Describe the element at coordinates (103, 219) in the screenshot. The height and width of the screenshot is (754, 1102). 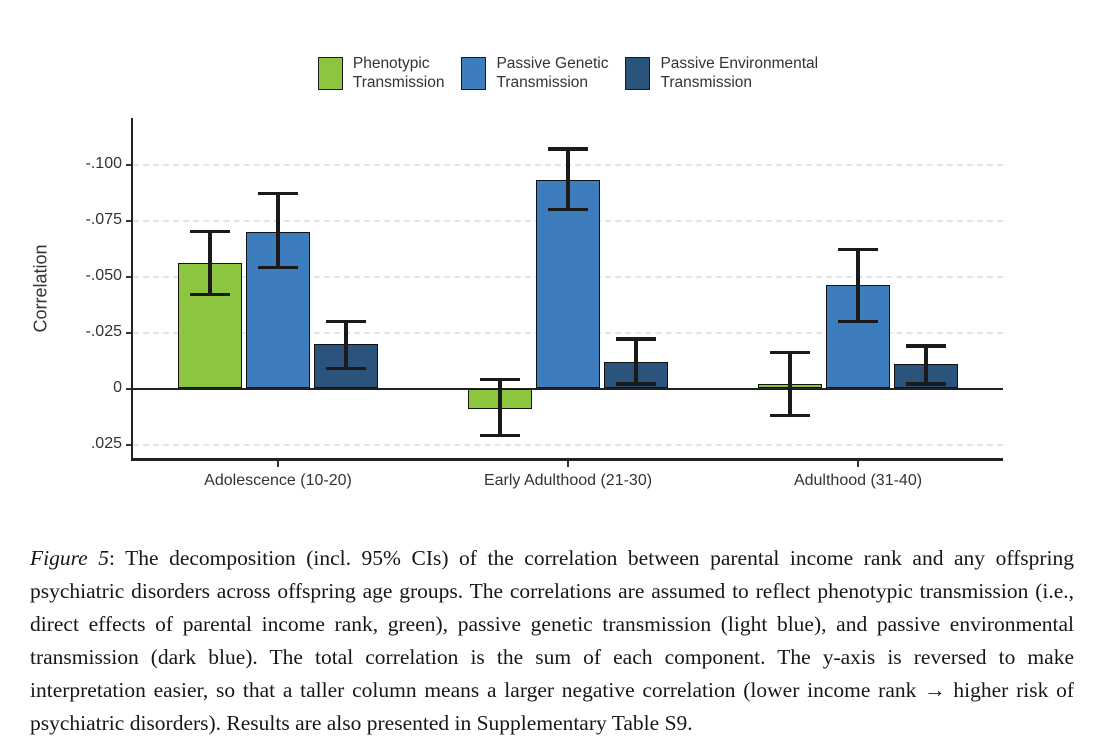
I see `y-tick-label: -.075` at that location.